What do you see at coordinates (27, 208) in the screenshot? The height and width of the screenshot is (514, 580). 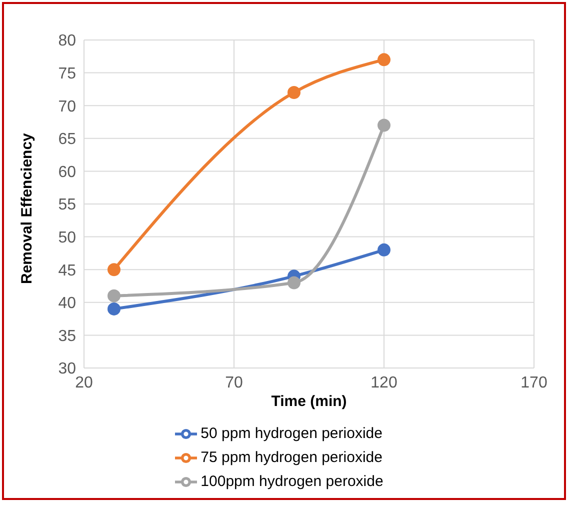 I see `y-axis-title: Removal Effenciency` at bounding box center [27, 208].